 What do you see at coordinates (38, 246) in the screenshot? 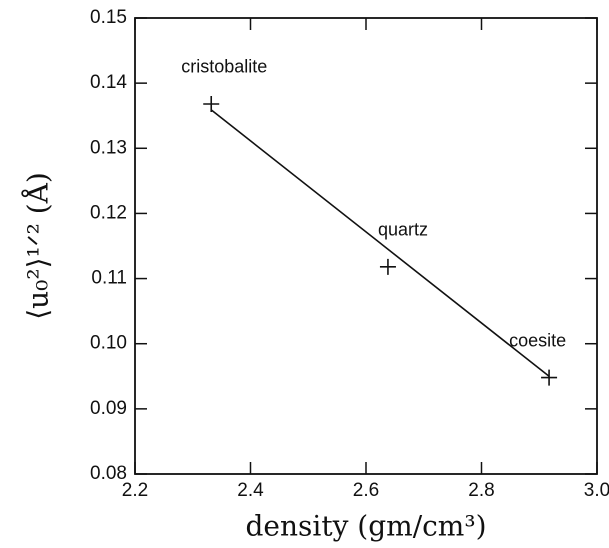
I see `y-axis-label: ⟨u₀²⟩¹ᐟ² (Å)` at bounding box center [38, 246].